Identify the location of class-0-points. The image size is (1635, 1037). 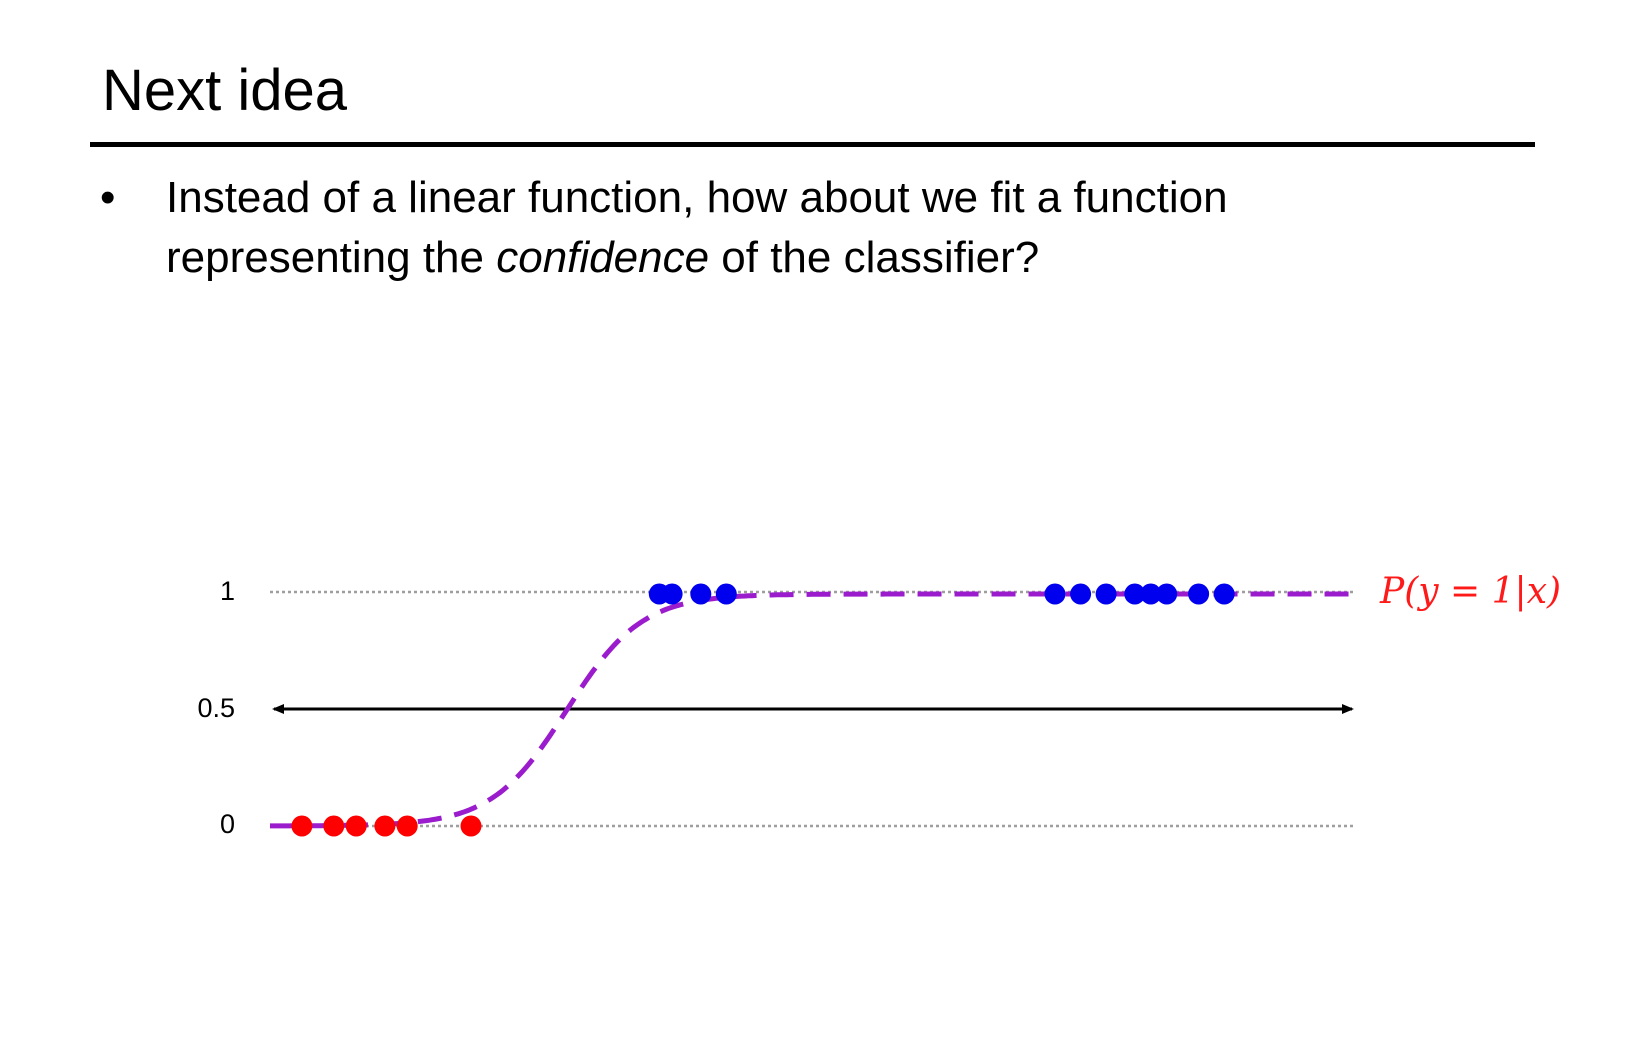
(386, 826).